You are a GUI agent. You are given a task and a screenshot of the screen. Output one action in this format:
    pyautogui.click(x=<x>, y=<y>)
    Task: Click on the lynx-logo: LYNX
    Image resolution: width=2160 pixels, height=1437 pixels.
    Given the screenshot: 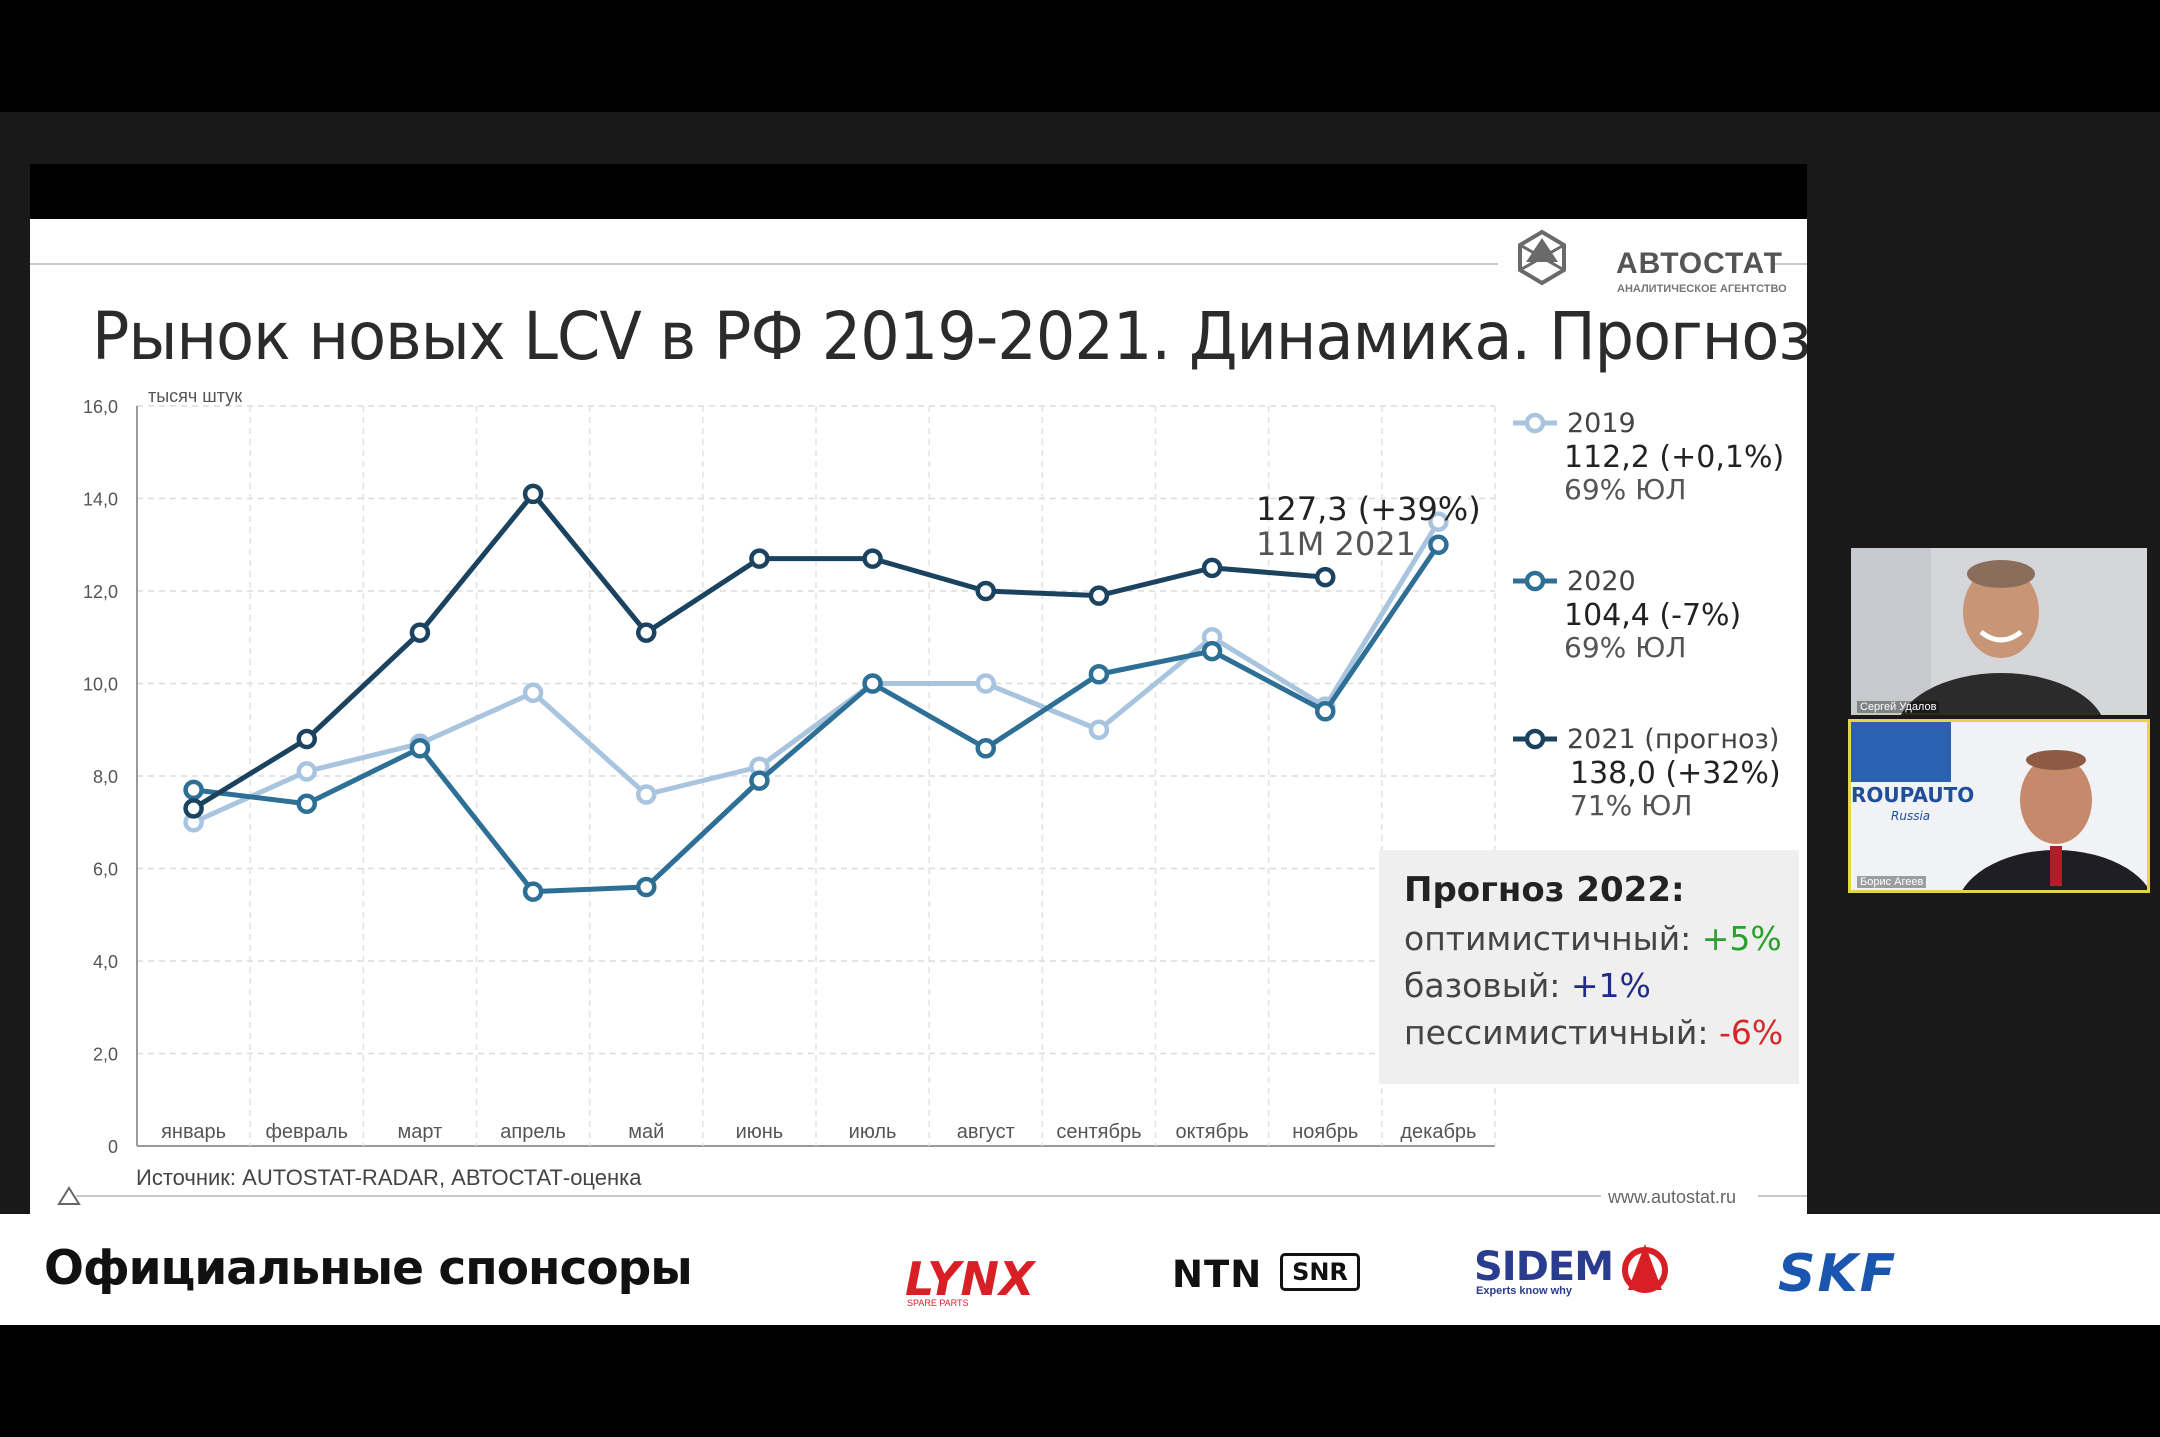 What is the action you would take?
    pyautogui.click(x=970, y=1279)
    